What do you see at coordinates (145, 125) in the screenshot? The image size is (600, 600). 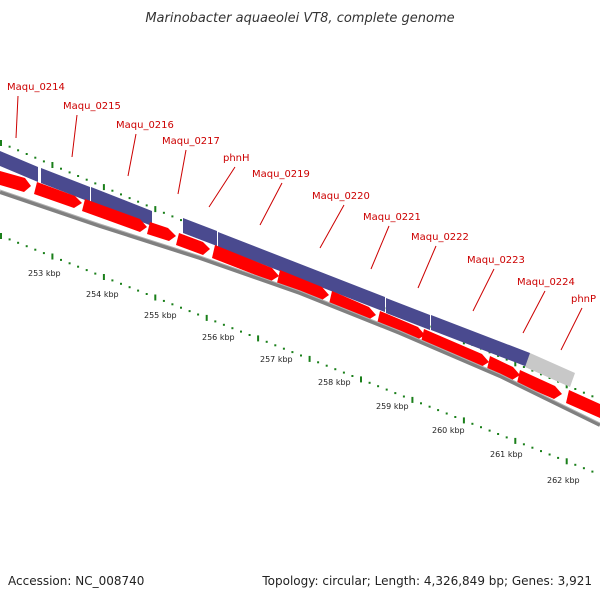 I see `gene-label: Maqu_0216` at bounding box center [145, 125].